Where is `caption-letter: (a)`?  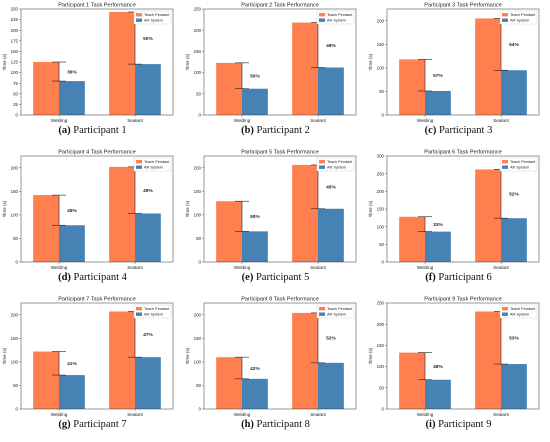 caption-letter: (a) is located at coordinates (64, 130).